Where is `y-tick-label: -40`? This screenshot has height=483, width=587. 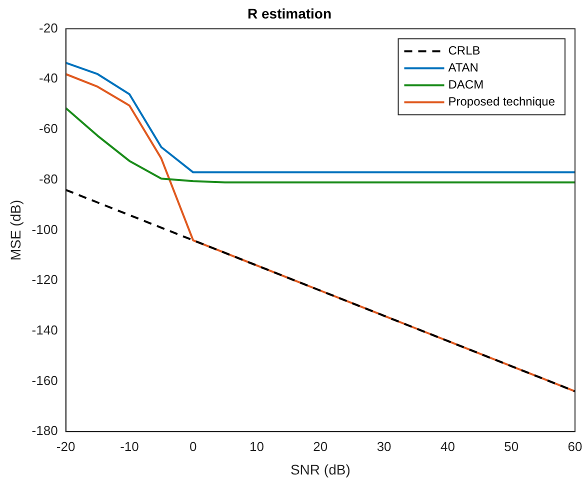 y-tick-label: -40 is located at coordinates (48, 78).